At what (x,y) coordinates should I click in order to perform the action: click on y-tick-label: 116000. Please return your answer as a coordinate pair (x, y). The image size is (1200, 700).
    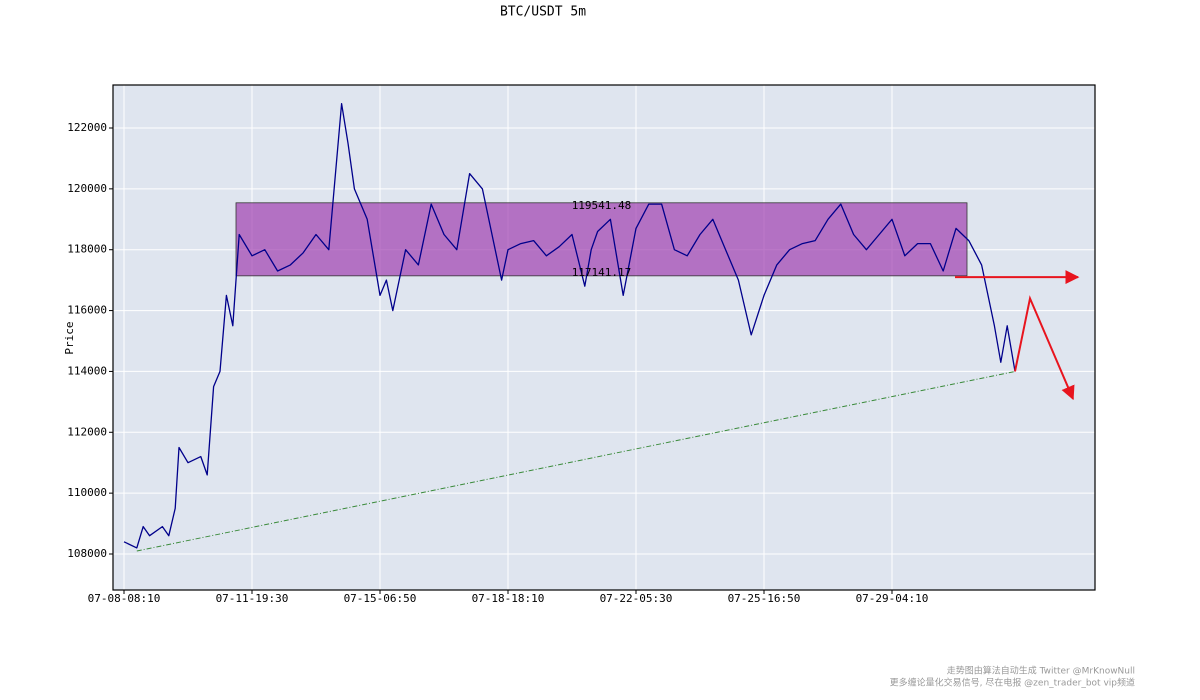
    Looking at the image, I should click on (87, 310).